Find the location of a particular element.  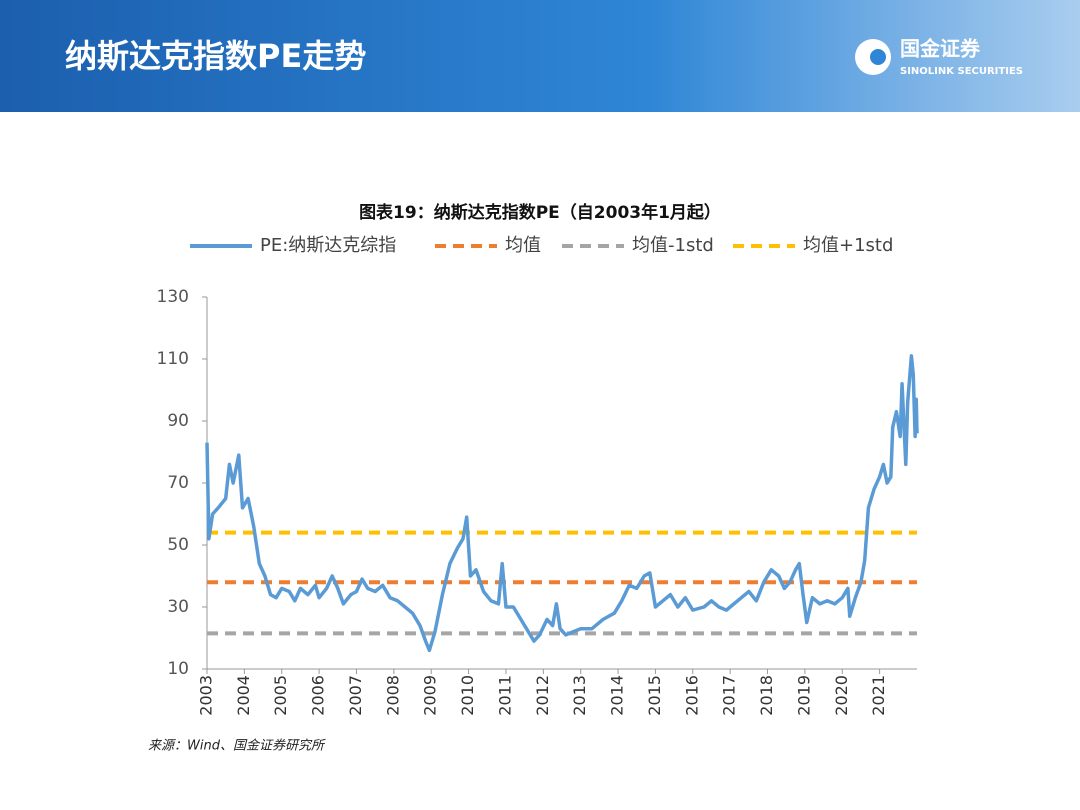

x-tick-label: 2013 is located at coordinates (579, 695).